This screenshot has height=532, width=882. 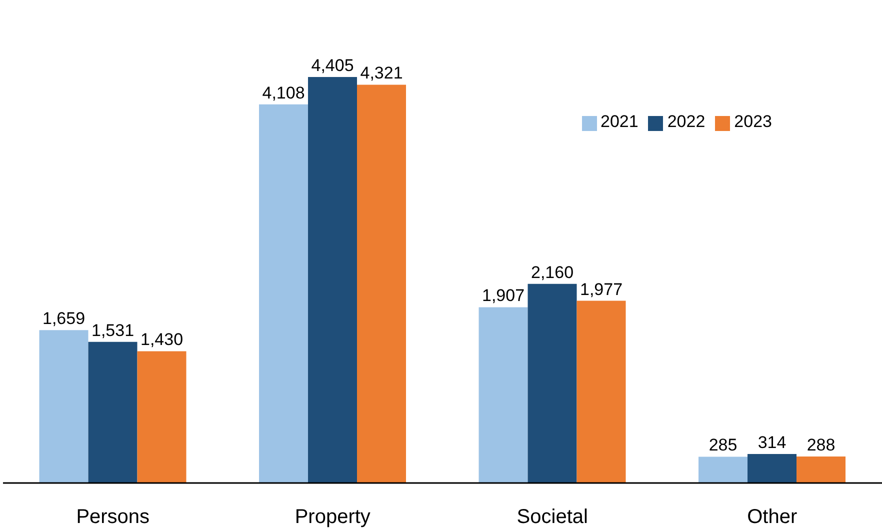 What do you see at coordinates (619, 121) in the screenshot?
I see `legend-label: 2021` at bounding box center [619, 121].